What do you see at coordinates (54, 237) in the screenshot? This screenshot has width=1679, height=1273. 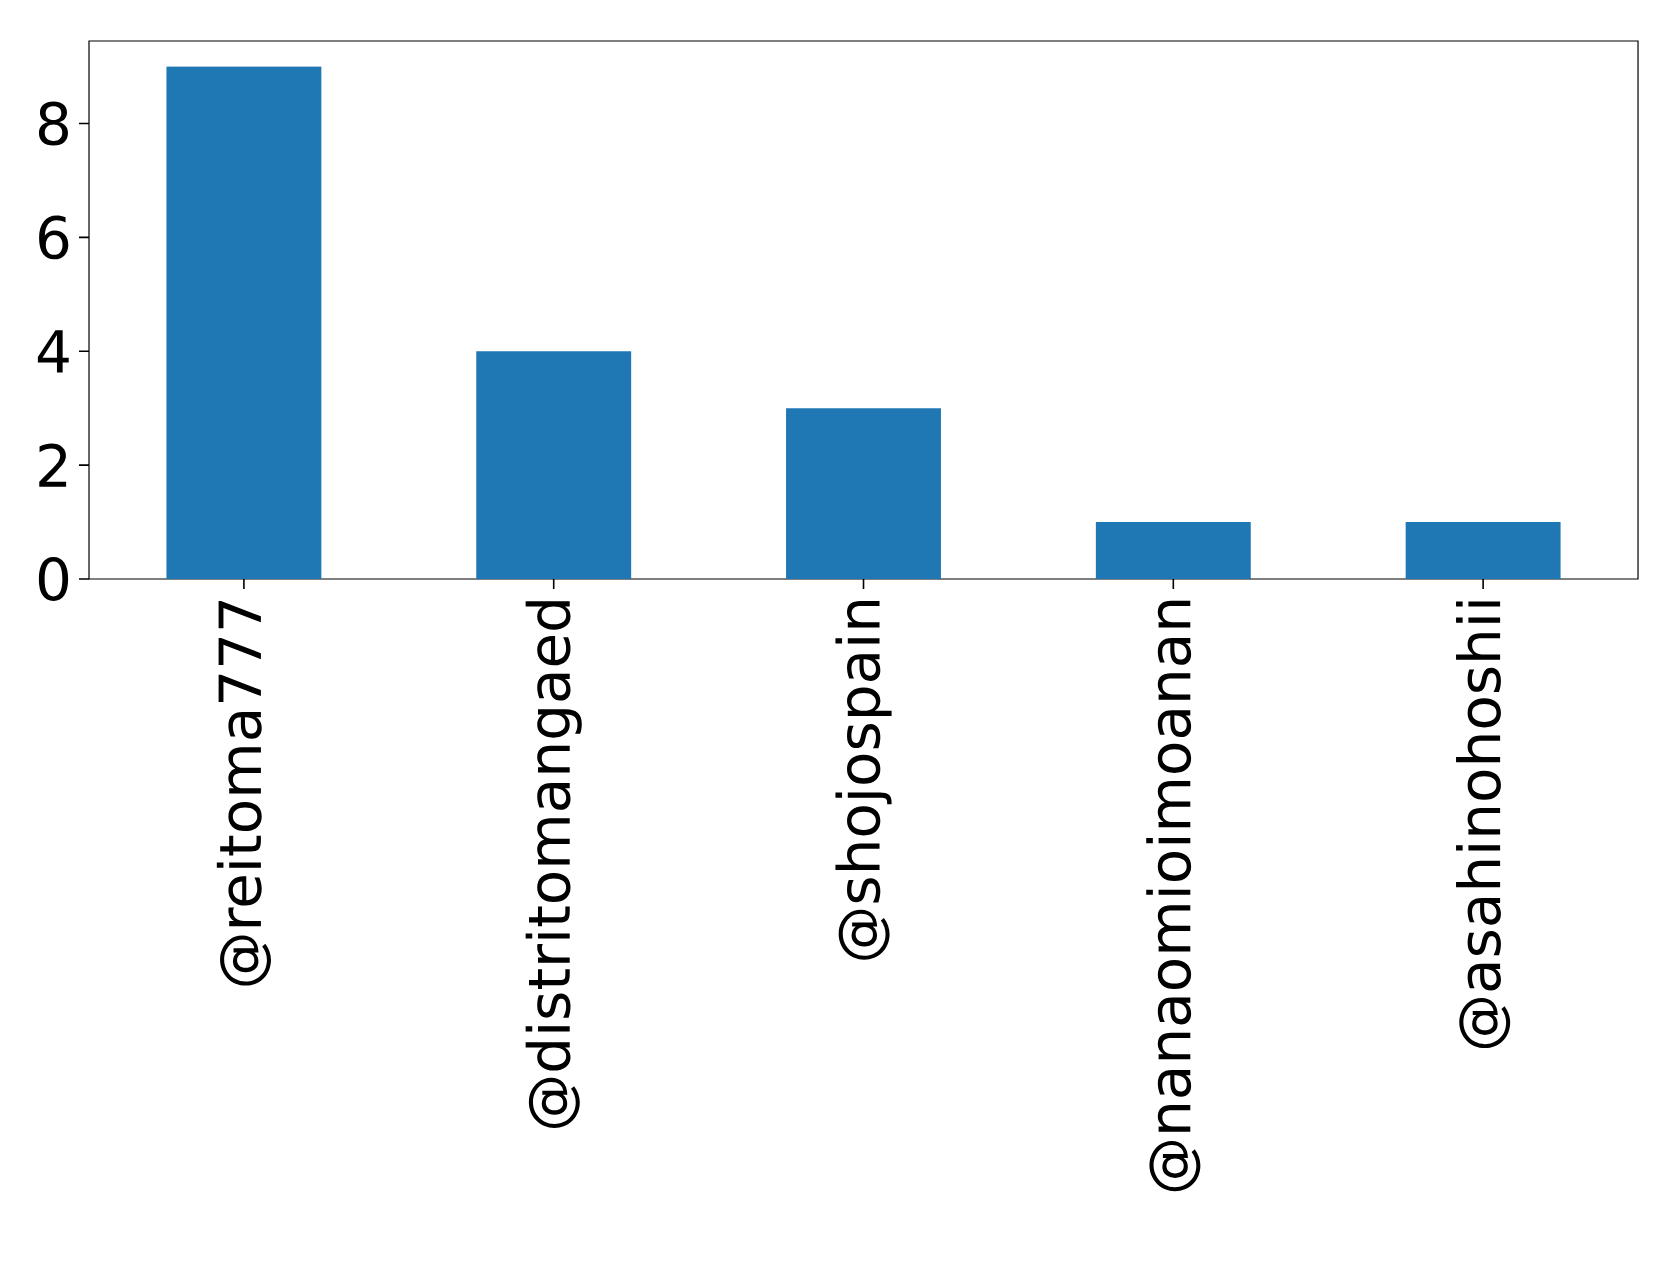 I see `y-tick-label: 6` at bounding box center [54, 237].